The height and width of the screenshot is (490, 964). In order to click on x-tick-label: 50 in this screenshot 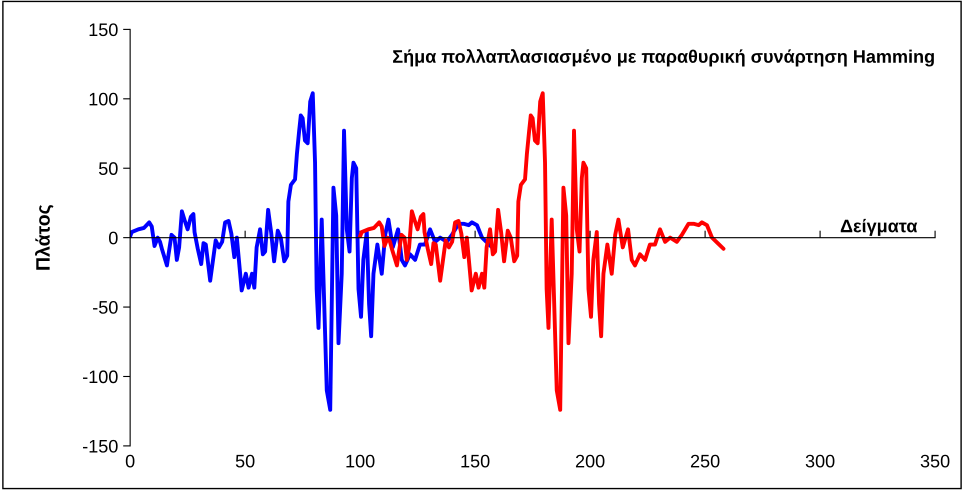, I will do `click(245, 461)`.